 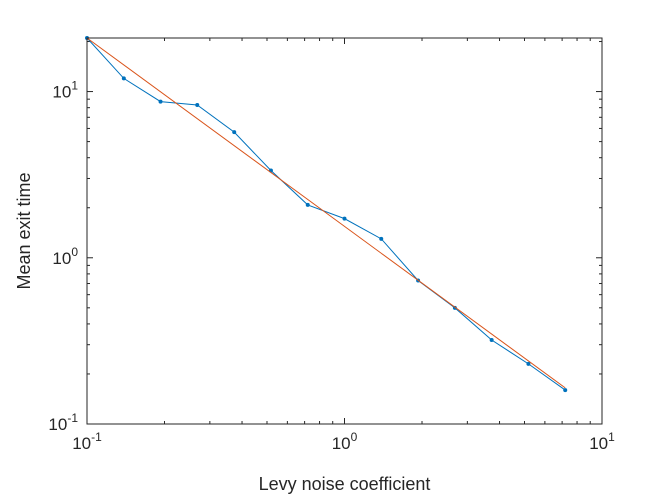 What do you see at coordinates (87, 441) in the screenshot?
I see `x-tick-label: 10⁻¹` at bounding box center [87, 441].